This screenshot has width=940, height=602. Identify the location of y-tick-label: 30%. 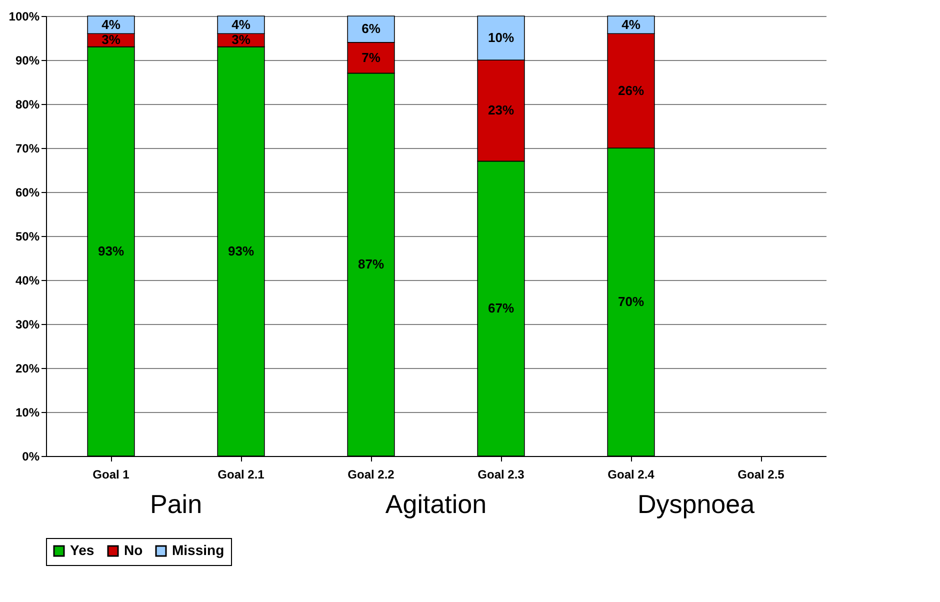
(27, 325).